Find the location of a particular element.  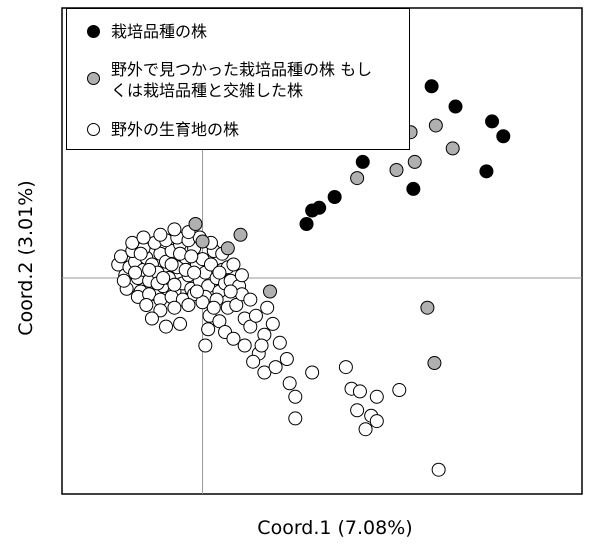

x-axis-label: Coord.1 (7.08%) is located at coordinates (335, 528).